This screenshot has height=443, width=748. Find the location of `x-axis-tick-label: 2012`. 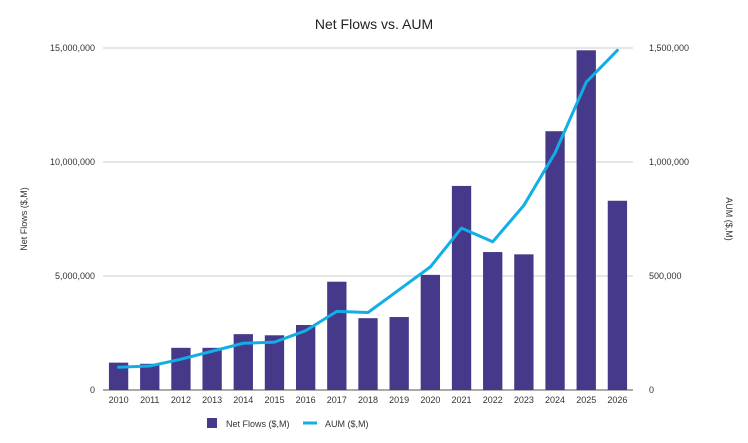

x-axis-tick-label: 2012 is located at coordinates (181, 400).